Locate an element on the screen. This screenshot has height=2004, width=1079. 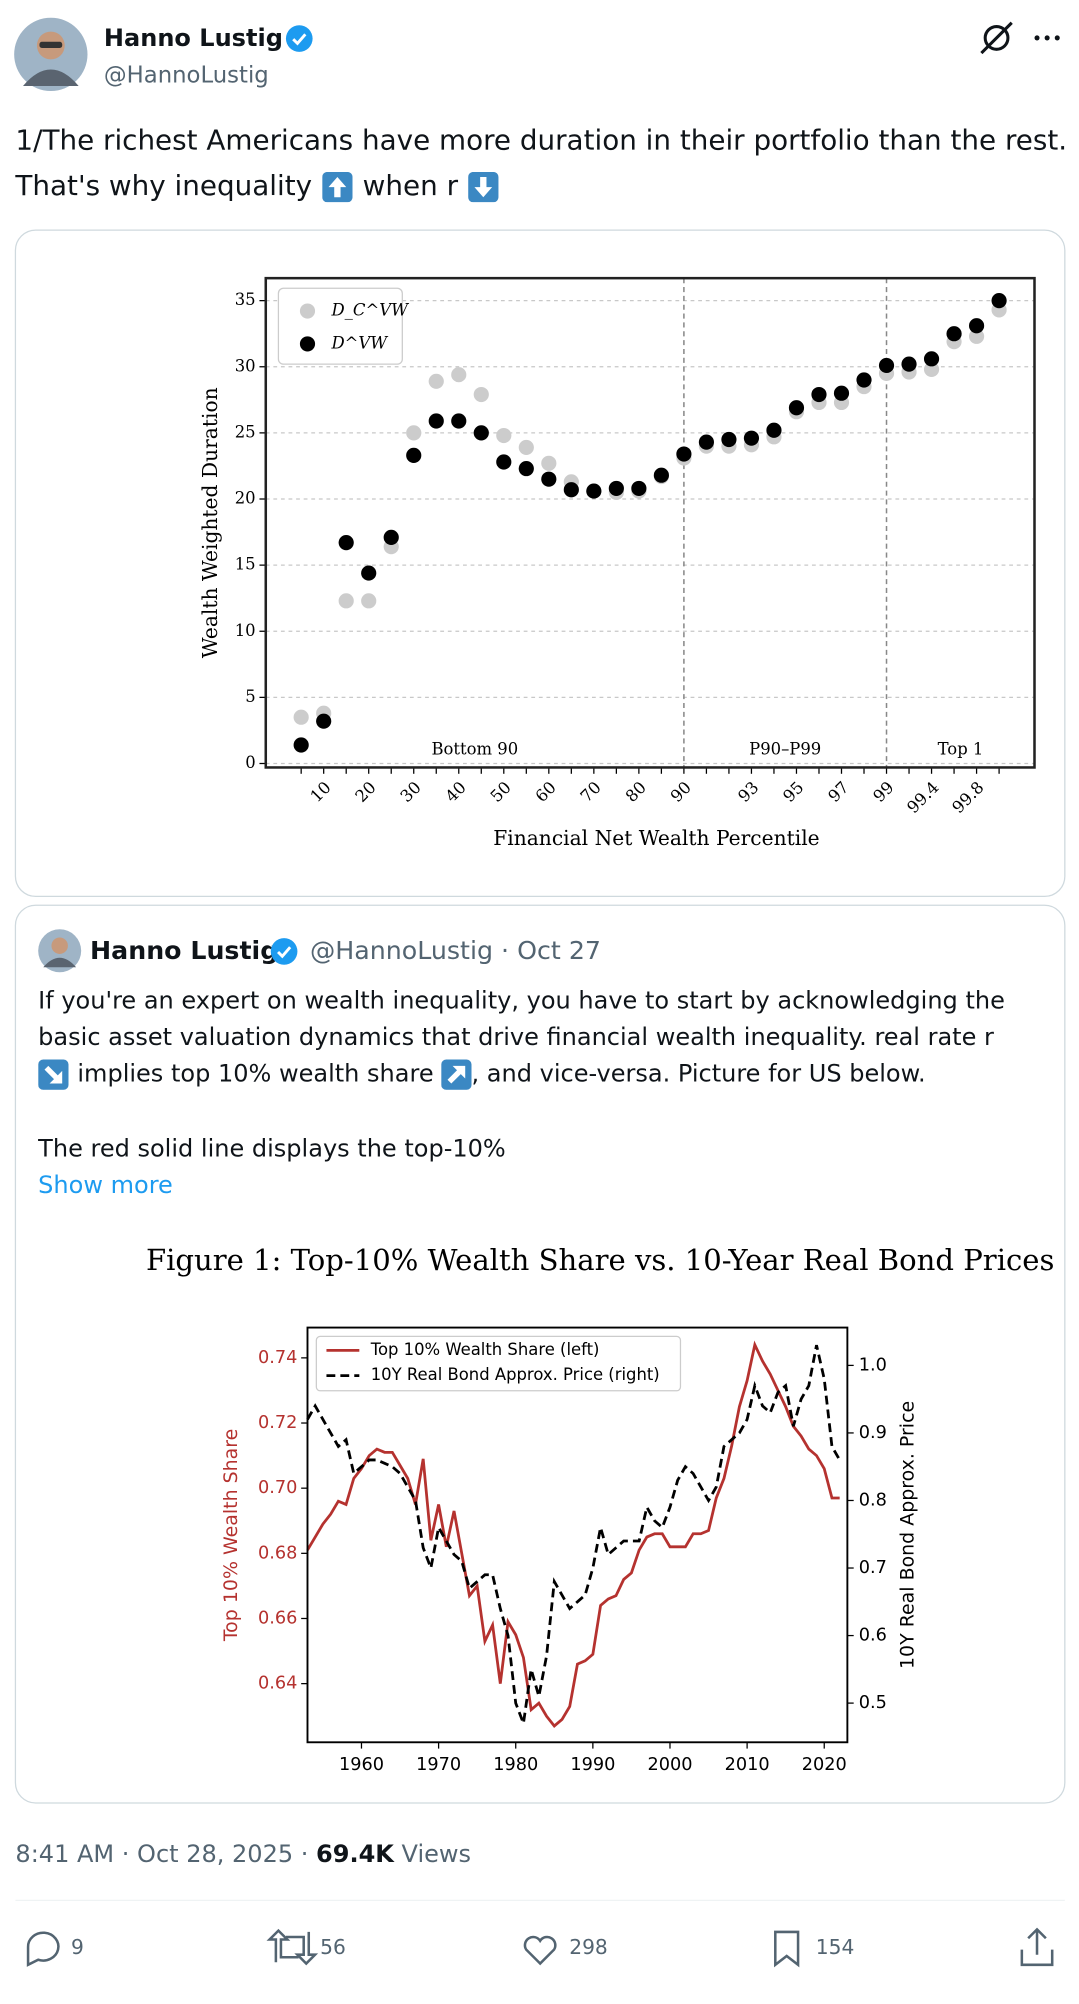
show-more-link: Show more is located at coordinates (105, 1185).